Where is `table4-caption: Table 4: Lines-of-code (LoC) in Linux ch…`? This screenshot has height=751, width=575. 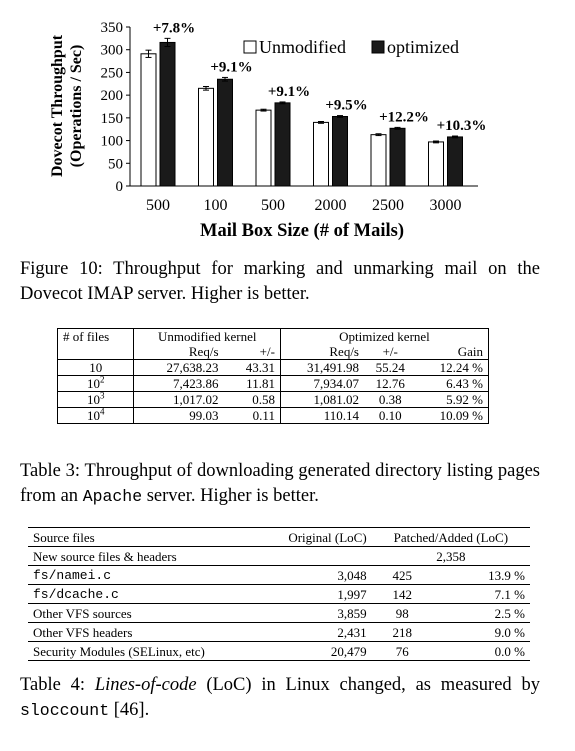
table4-caption: Table 4: Lines-of-code (LoC) in Linux ch… is located at coordinates (280, 697).